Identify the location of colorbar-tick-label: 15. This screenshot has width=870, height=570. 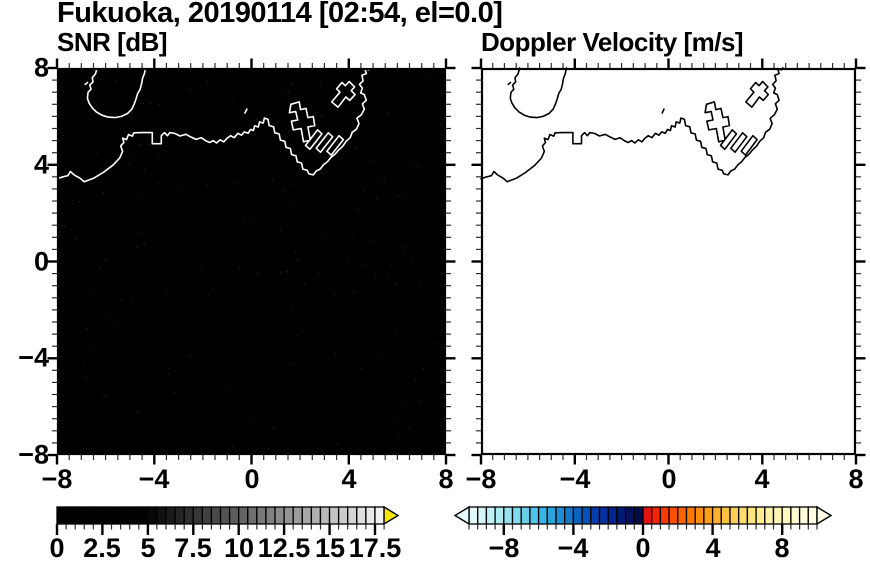
(330, 548).